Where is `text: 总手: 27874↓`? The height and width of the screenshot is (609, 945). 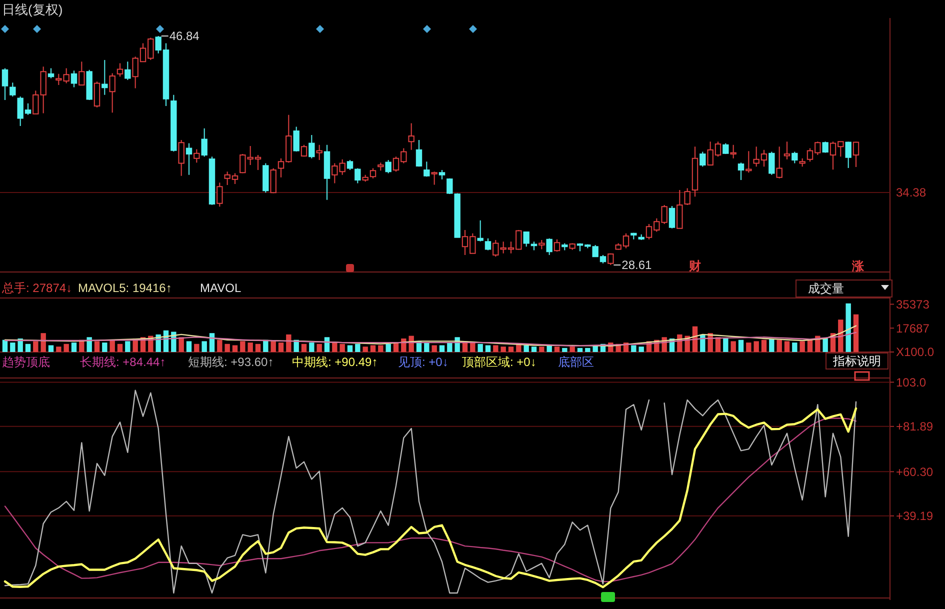
text: 总手: 27874↓ is located at coordinates (36, 288).